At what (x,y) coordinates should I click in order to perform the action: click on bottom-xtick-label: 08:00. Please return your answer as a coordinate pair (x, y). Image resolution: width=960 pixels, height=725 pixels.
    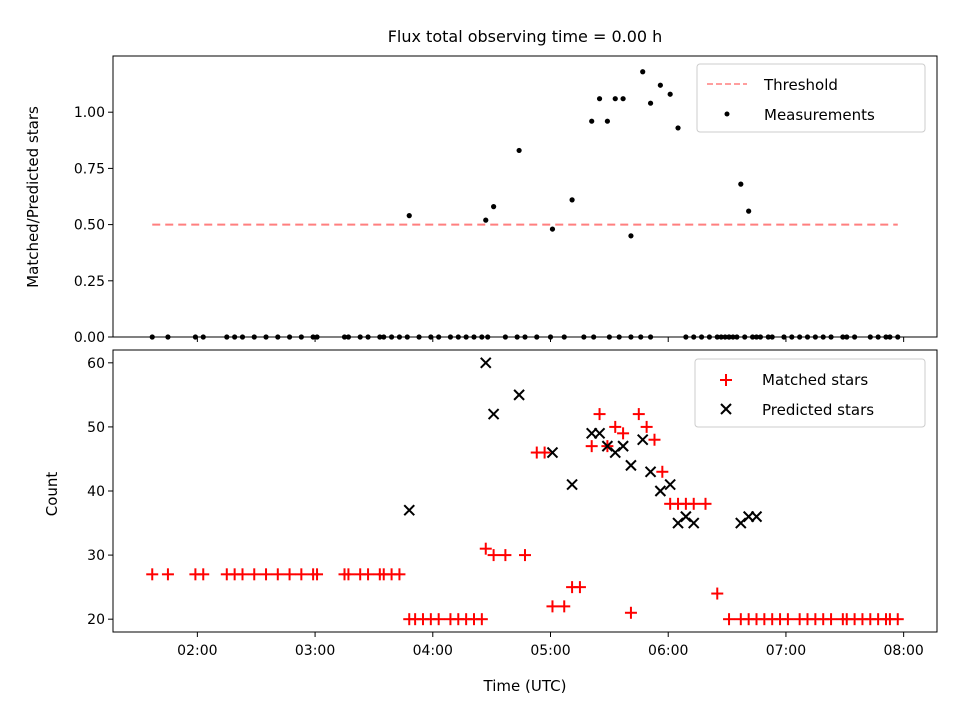
    Looking at the image, I should click on (903, 651).